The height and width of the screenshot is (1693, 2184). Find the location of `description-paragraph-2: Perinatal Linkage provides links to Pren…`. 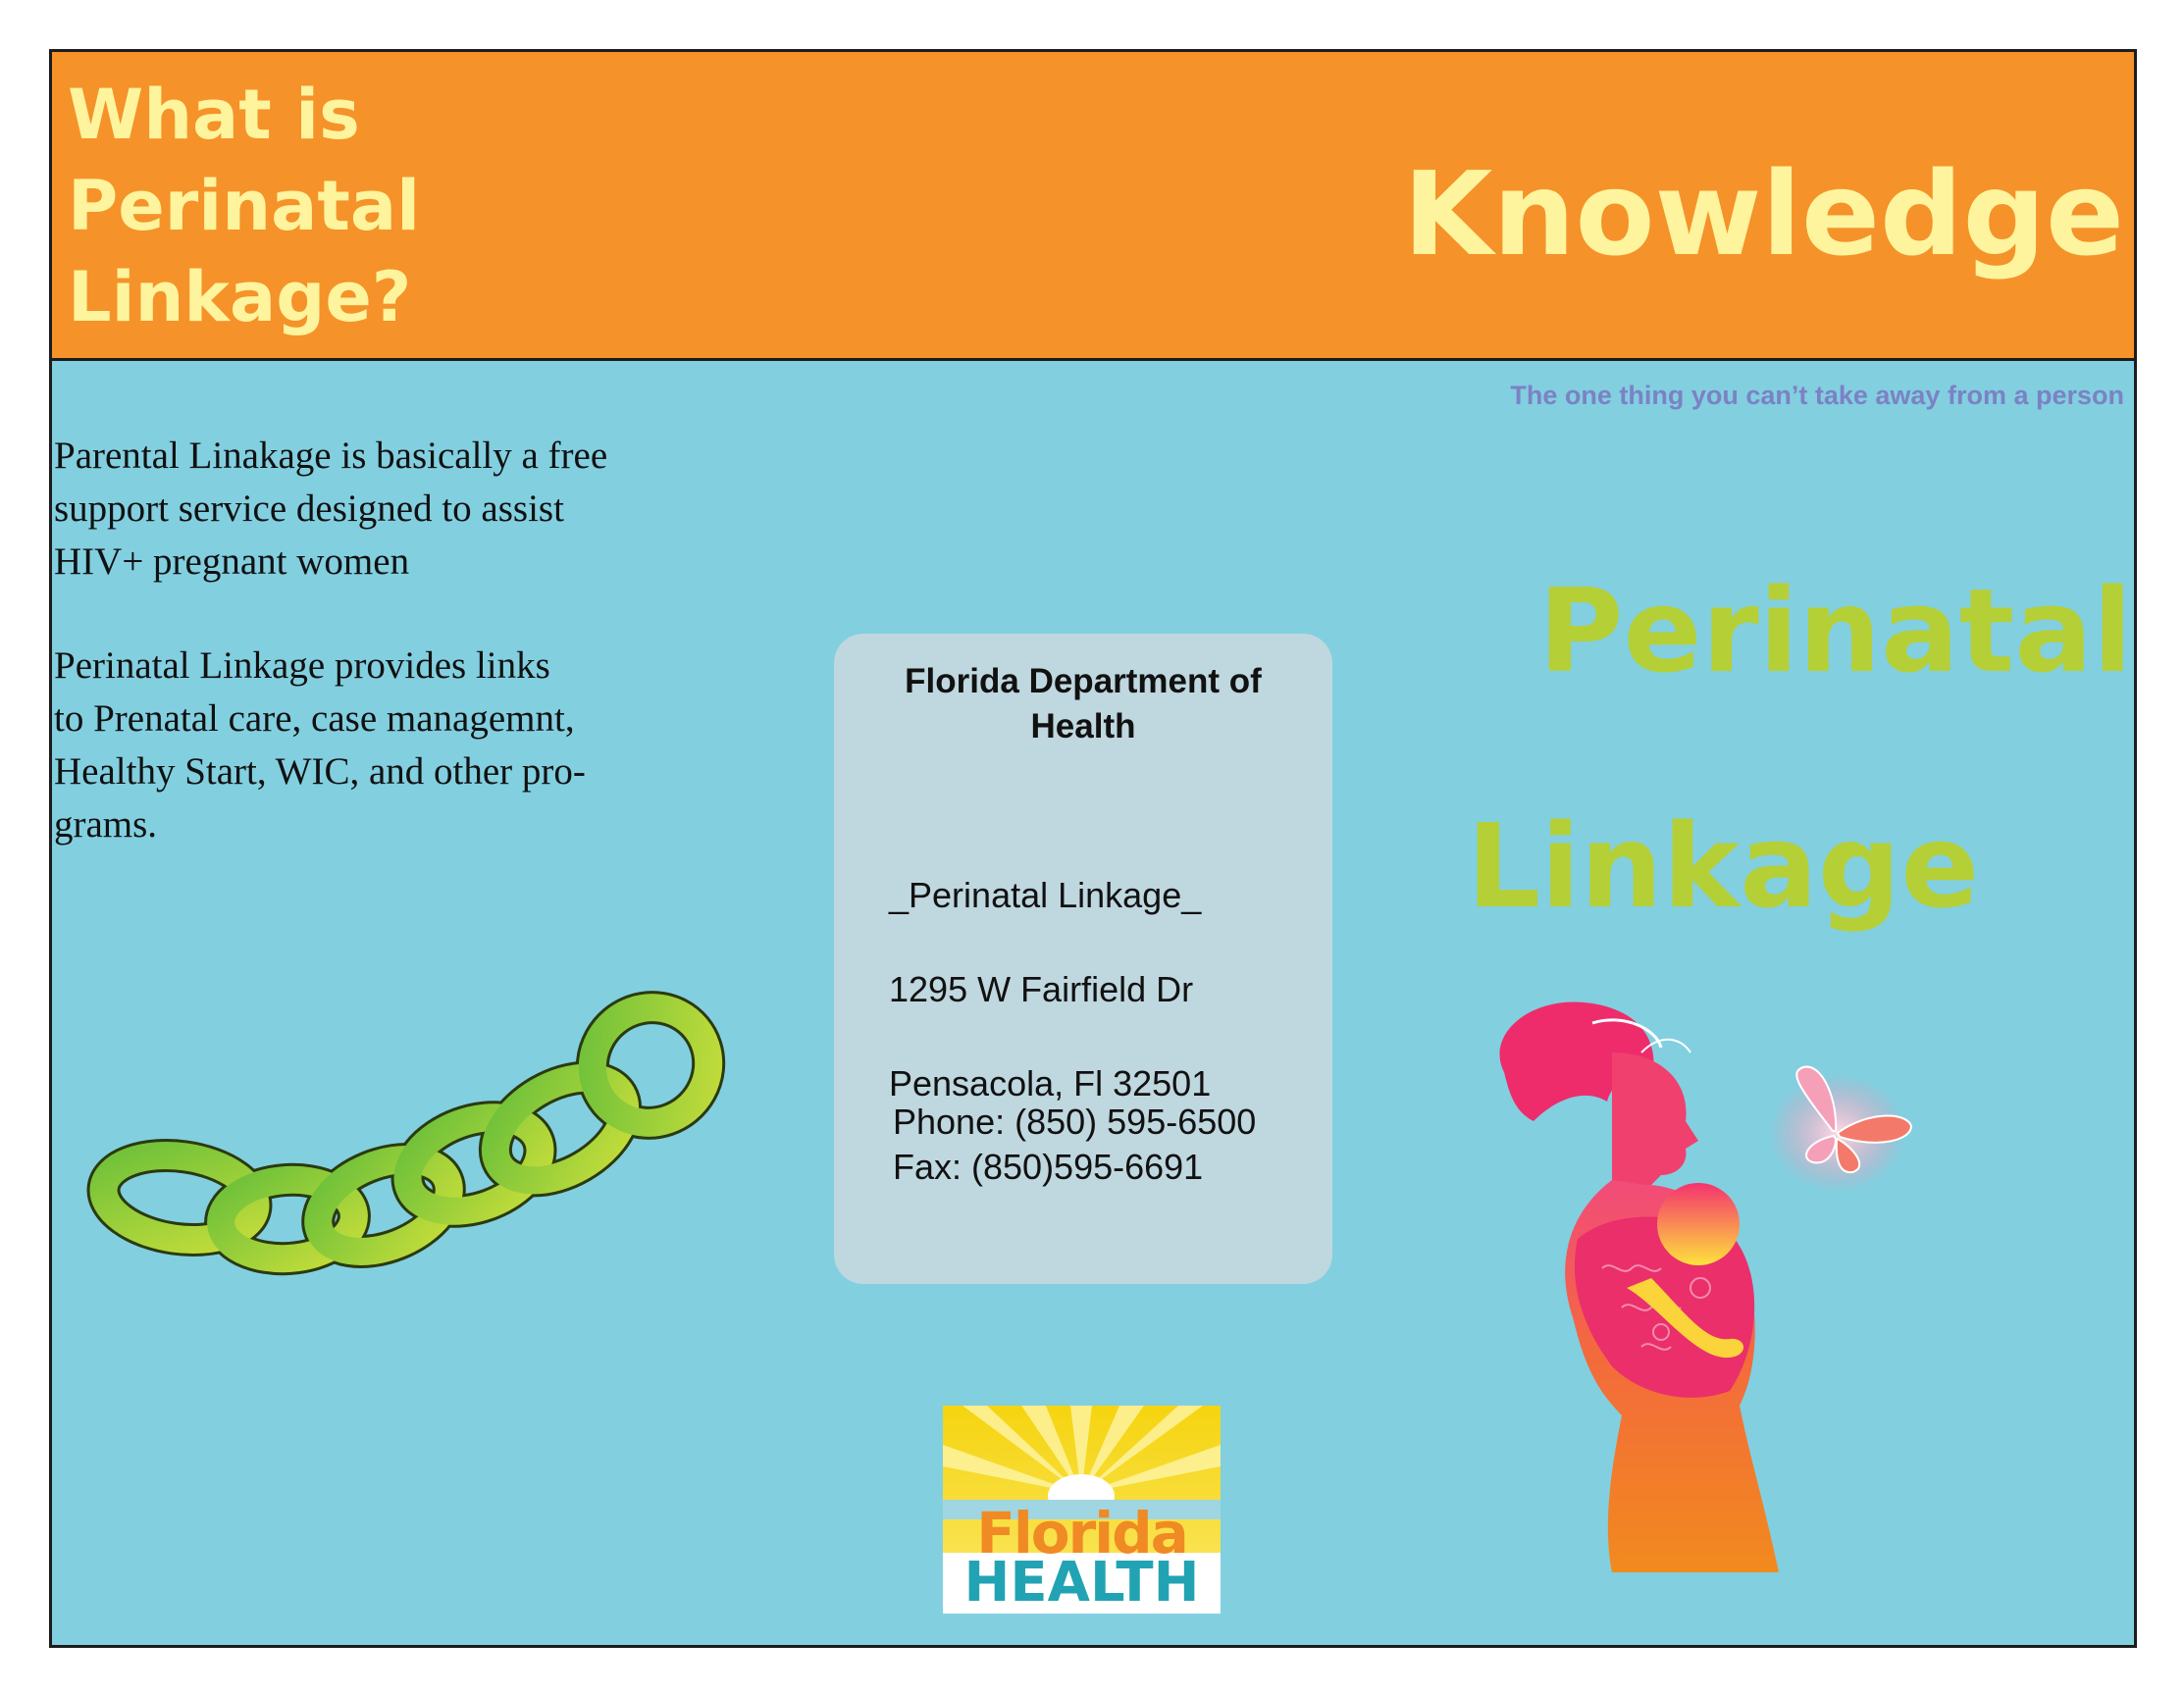

description-paragraph-2: Perinatal Linkage provides links to Pren… is located at coordinates (320, 745).